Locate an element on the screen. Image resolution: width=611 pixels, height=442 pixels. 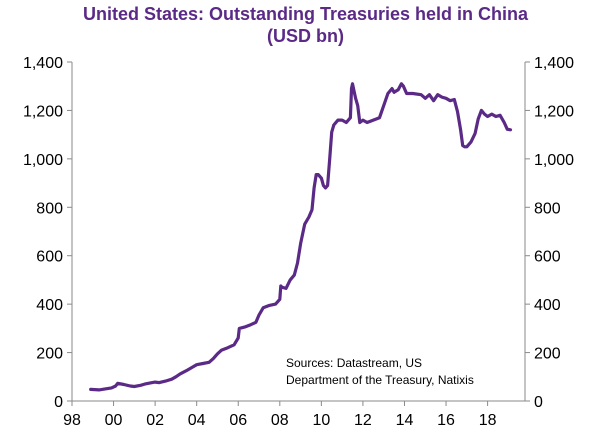
y-tick-label-right: 800 is located at coordinates (547, 208).